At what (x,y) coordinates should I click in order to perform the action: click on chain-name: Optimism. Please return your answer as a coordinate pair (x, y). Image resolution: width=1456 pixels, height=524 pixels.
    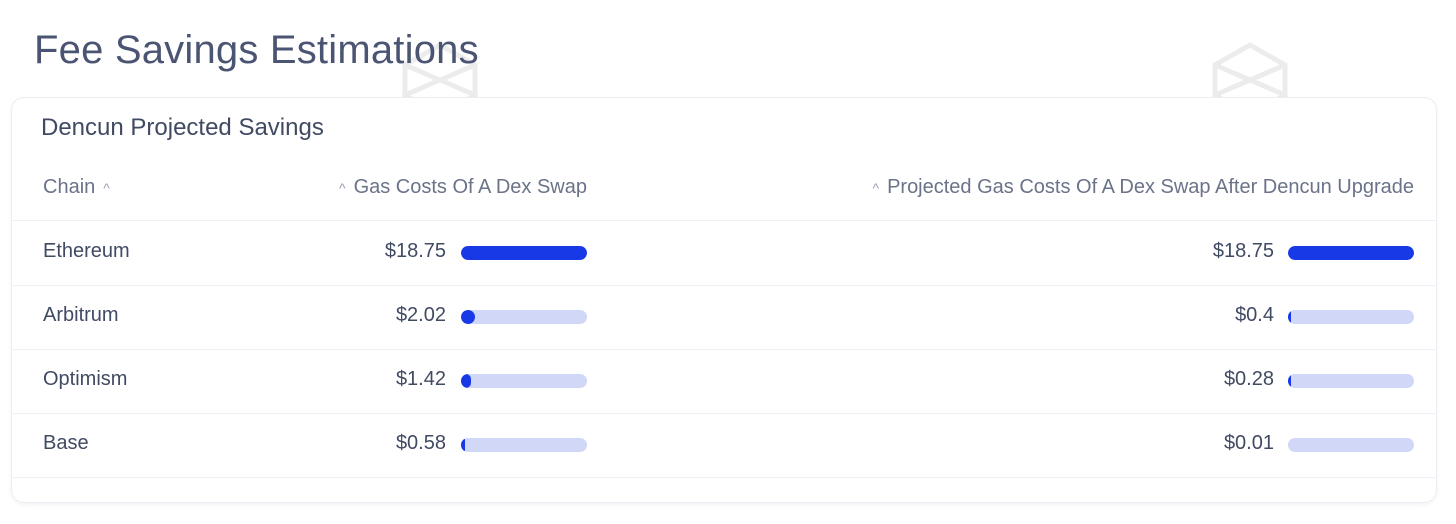
    Looking at the image, I should click on (85, 379).